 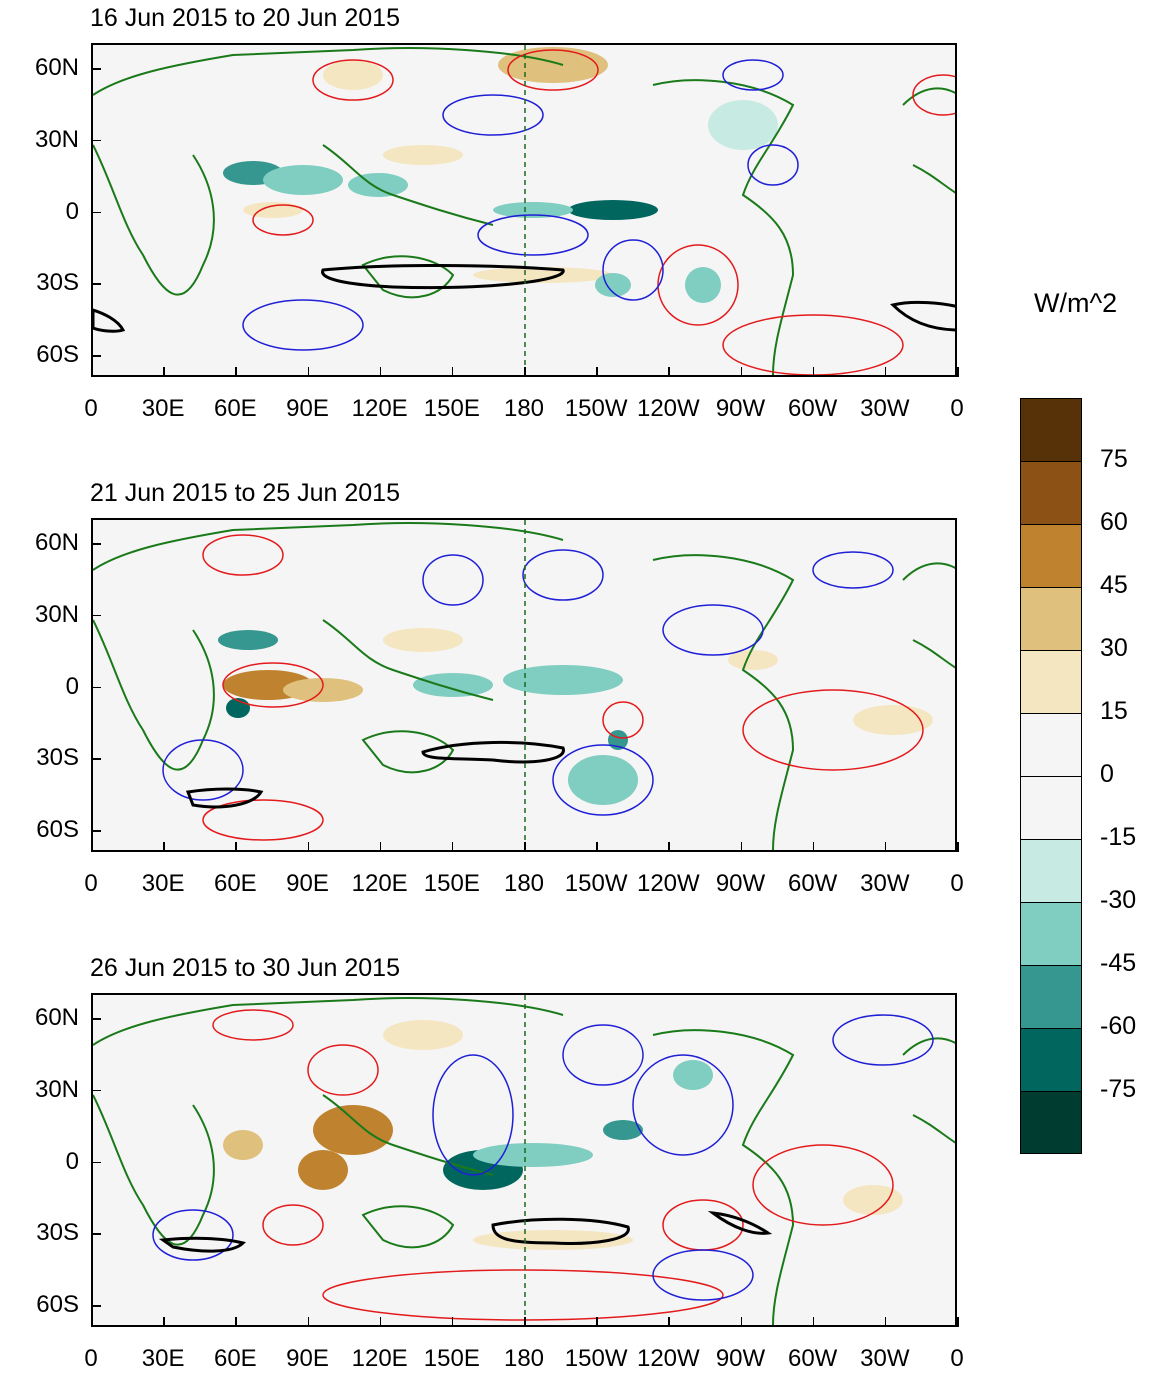 I want to click on lat-label: 30N, so click(x=56, y=614).